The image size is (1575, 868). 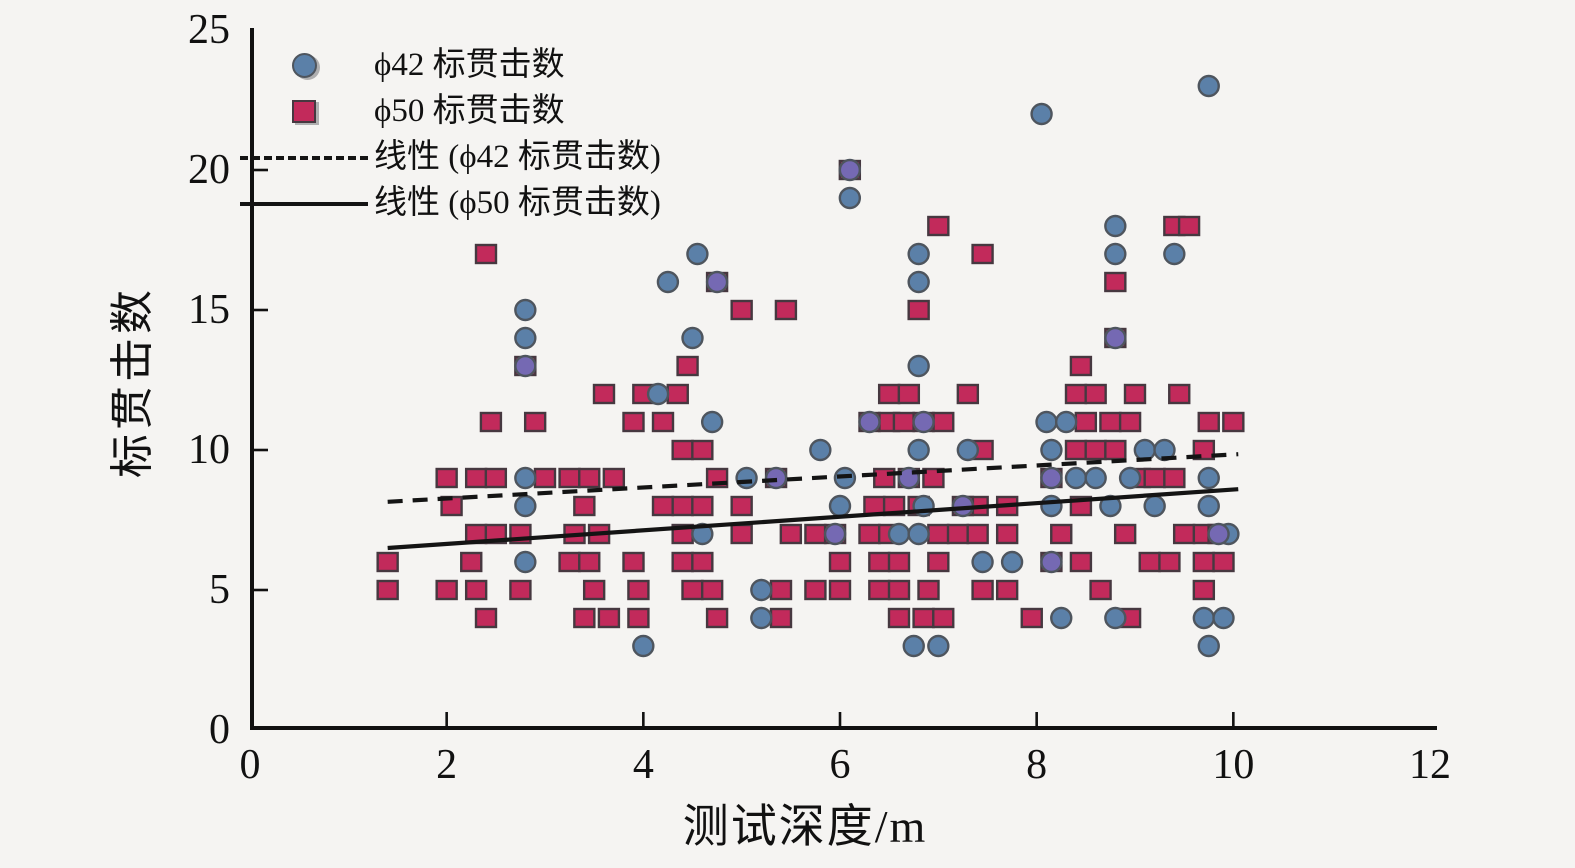 I want to click on x-tick-label: 10, so click(x=1233, y=765).